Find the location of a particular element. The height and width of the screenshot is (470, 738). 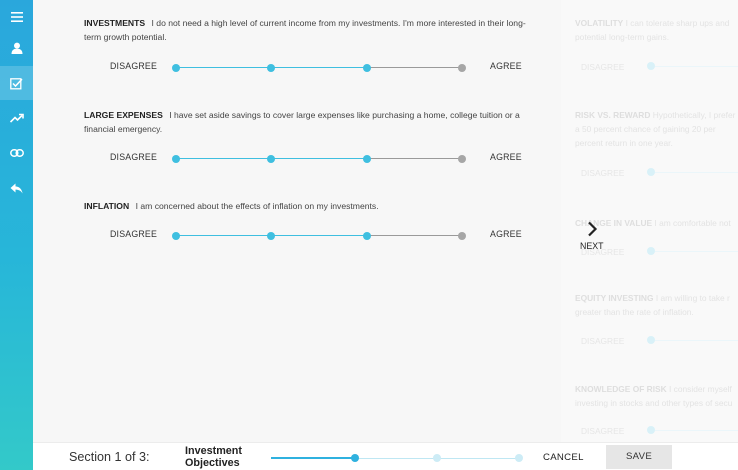

checkbox-icon is located at coordinates (16, 83).